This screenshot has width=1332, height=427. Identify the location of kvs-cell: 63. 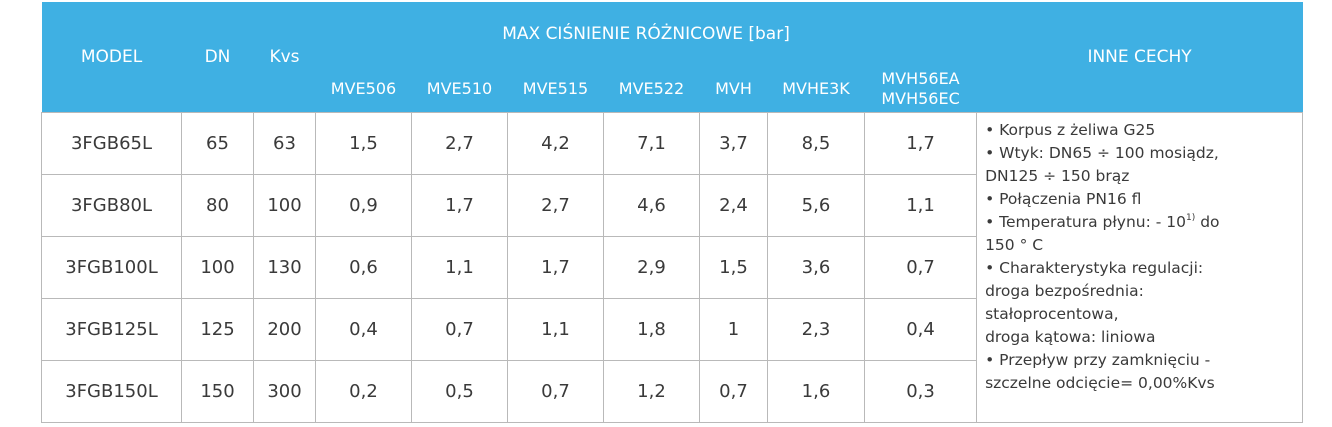
(284, 143).